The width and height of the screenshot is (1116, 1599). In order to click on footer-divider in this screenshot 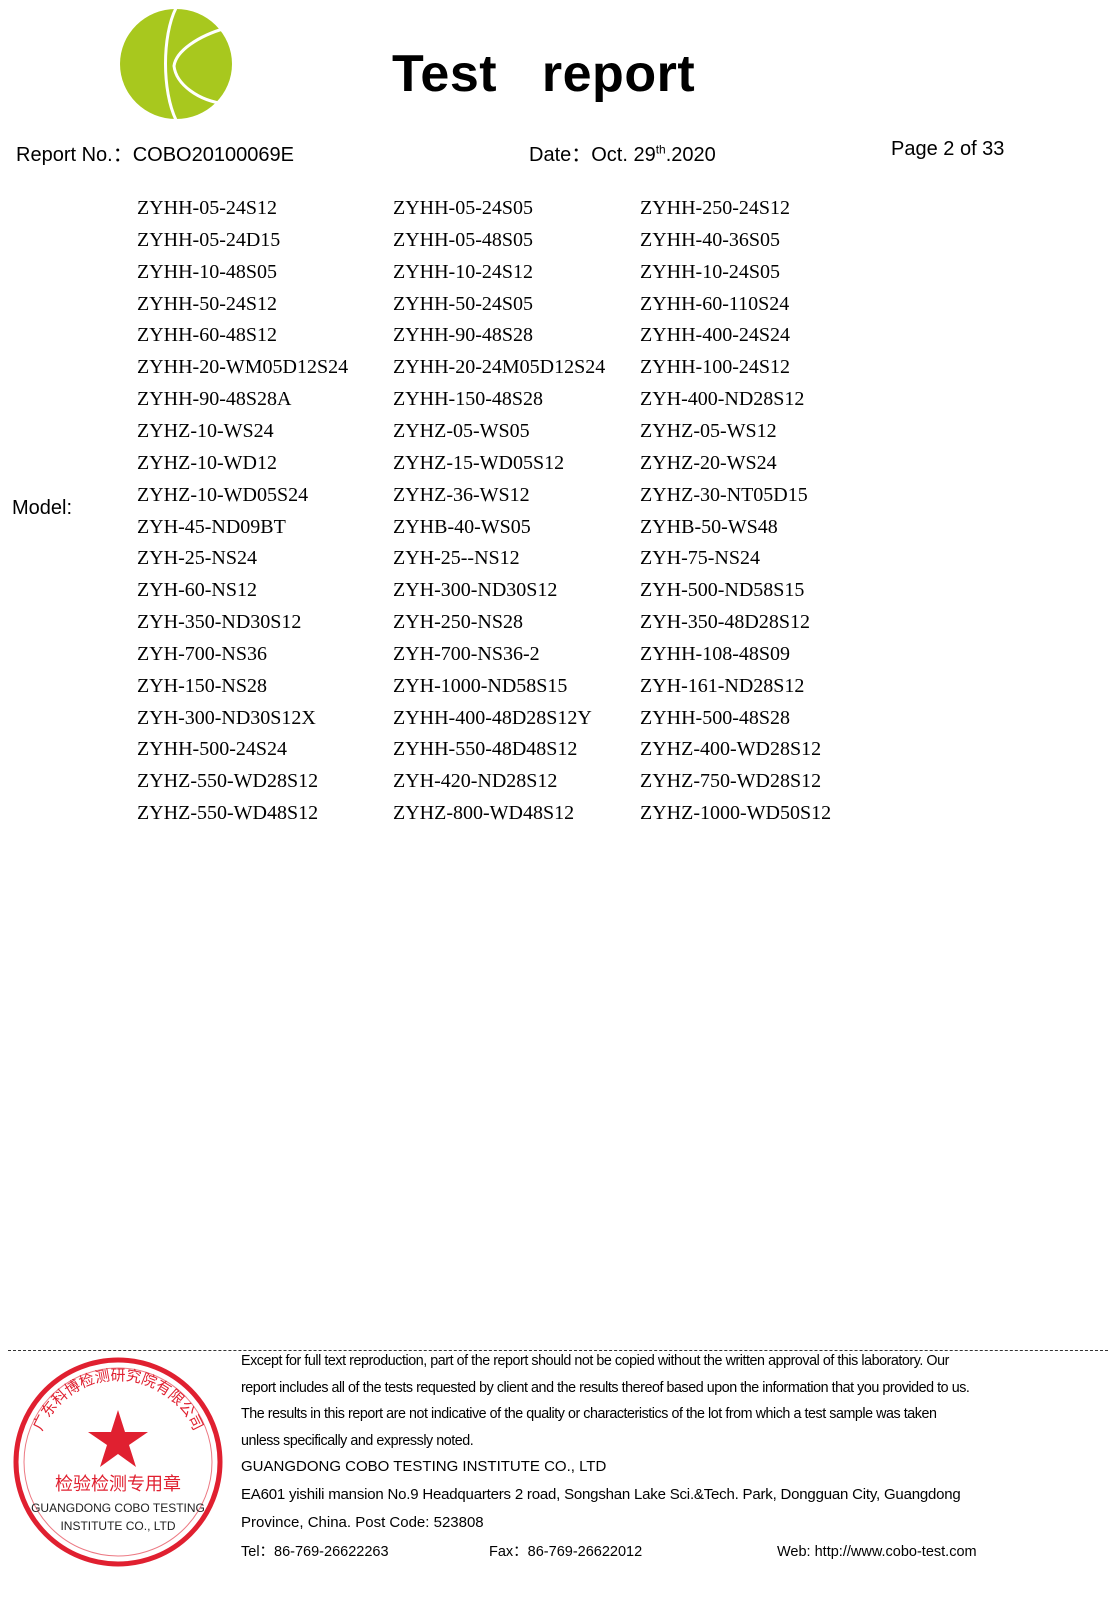, I will do `click(558, 1350)`.